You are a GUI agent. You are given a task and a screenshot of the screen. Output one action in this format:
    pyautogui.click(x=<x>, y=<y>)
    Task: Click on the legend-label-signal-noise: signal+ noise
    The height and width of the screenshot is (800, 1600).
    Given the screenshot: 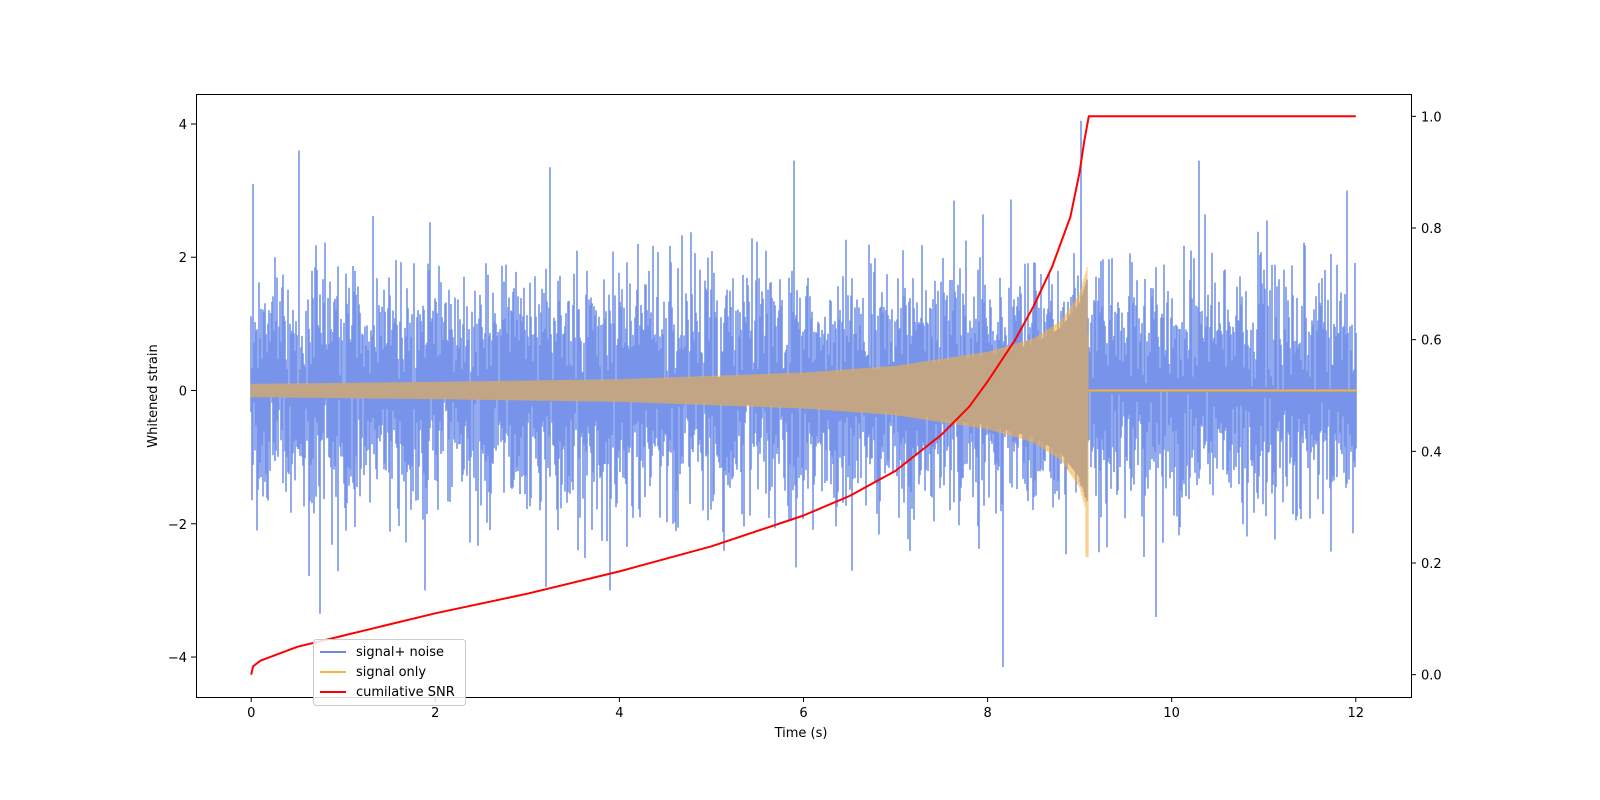 What is the action you would take?
    pyautogui.click(x=400, y=652)
    